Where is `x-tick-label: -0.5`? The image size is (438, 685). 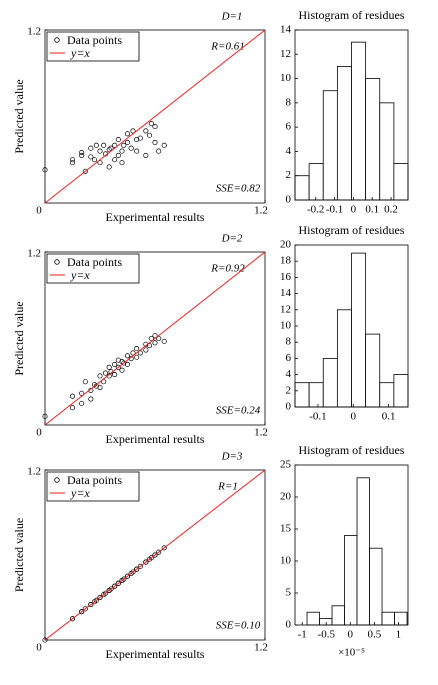 x-tick-label: -0.5 is located at coordinates (327, 635).